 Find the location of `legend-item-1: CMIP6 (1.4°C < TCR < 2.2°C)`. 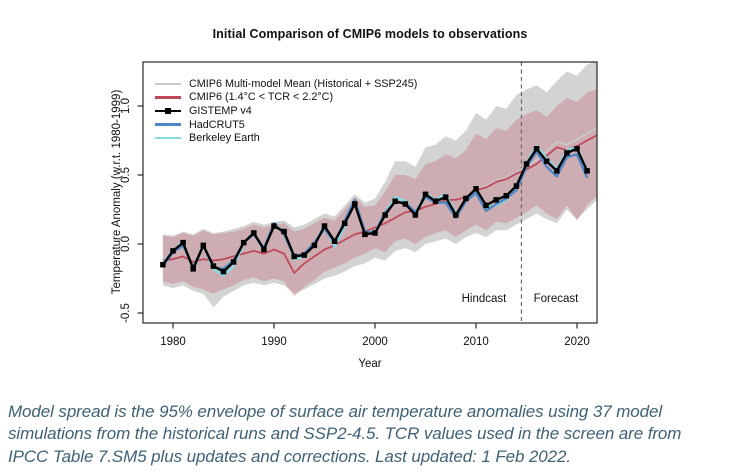

legend-item-1: CMIP6 (1.4°C < TCR < 2.2°C) is located at coordinates (286, 98).